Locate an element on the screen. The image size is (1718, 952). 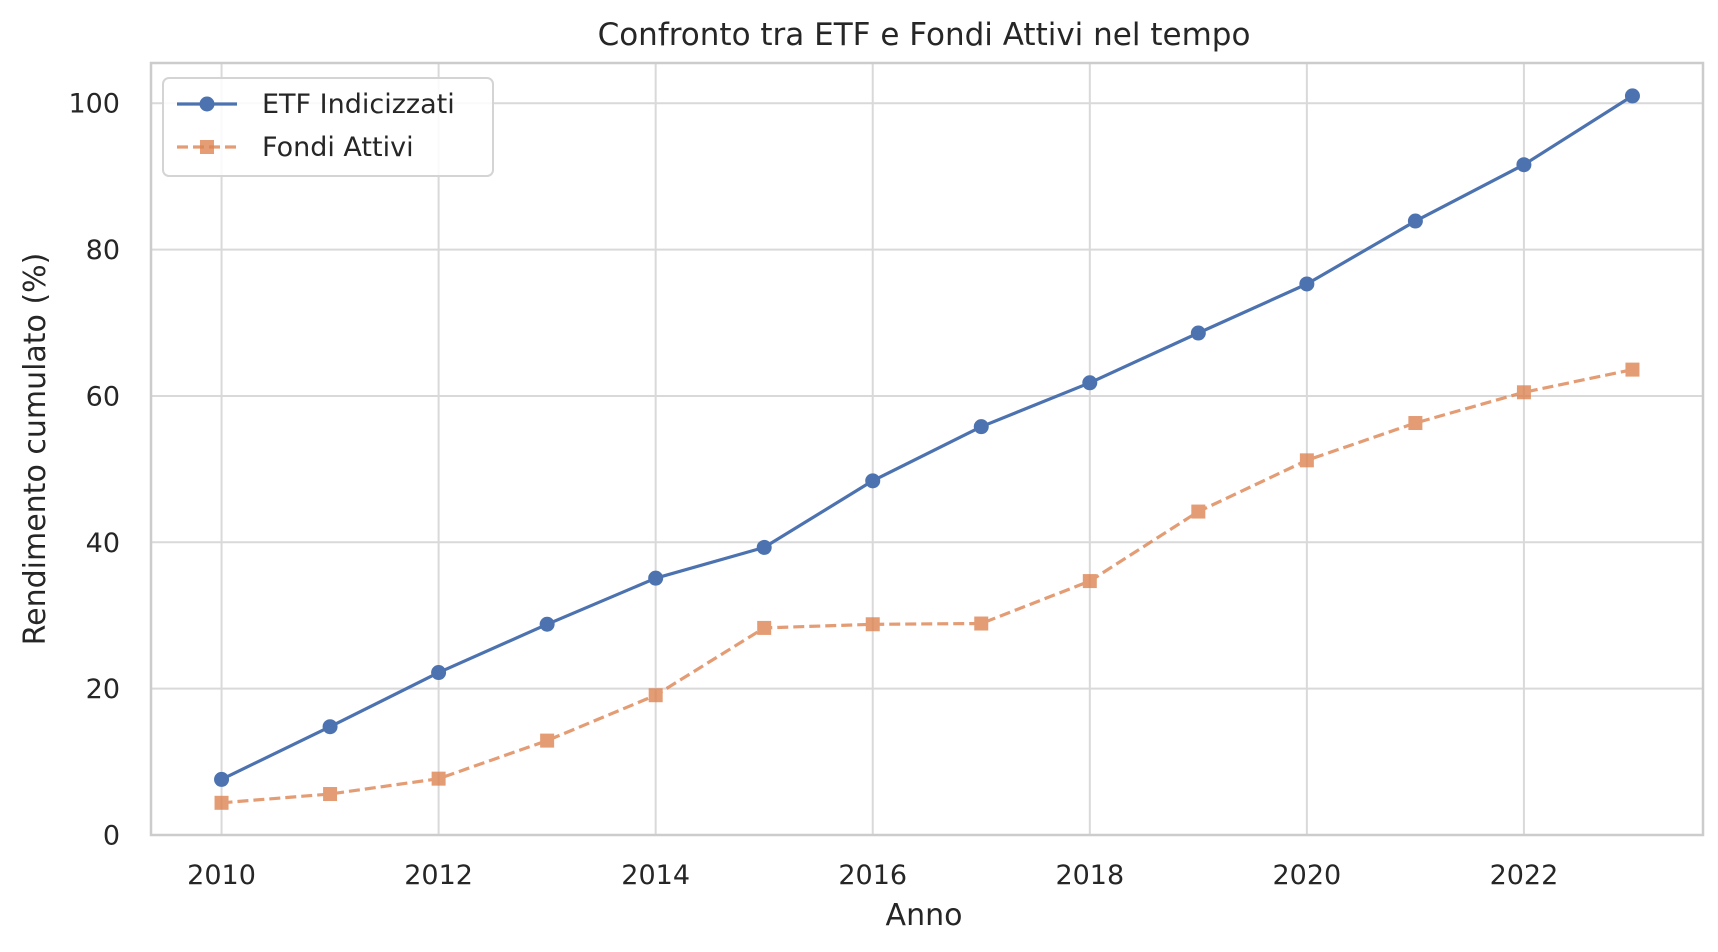
x-tick-label: 2010 is located at coordinates (221, 875).